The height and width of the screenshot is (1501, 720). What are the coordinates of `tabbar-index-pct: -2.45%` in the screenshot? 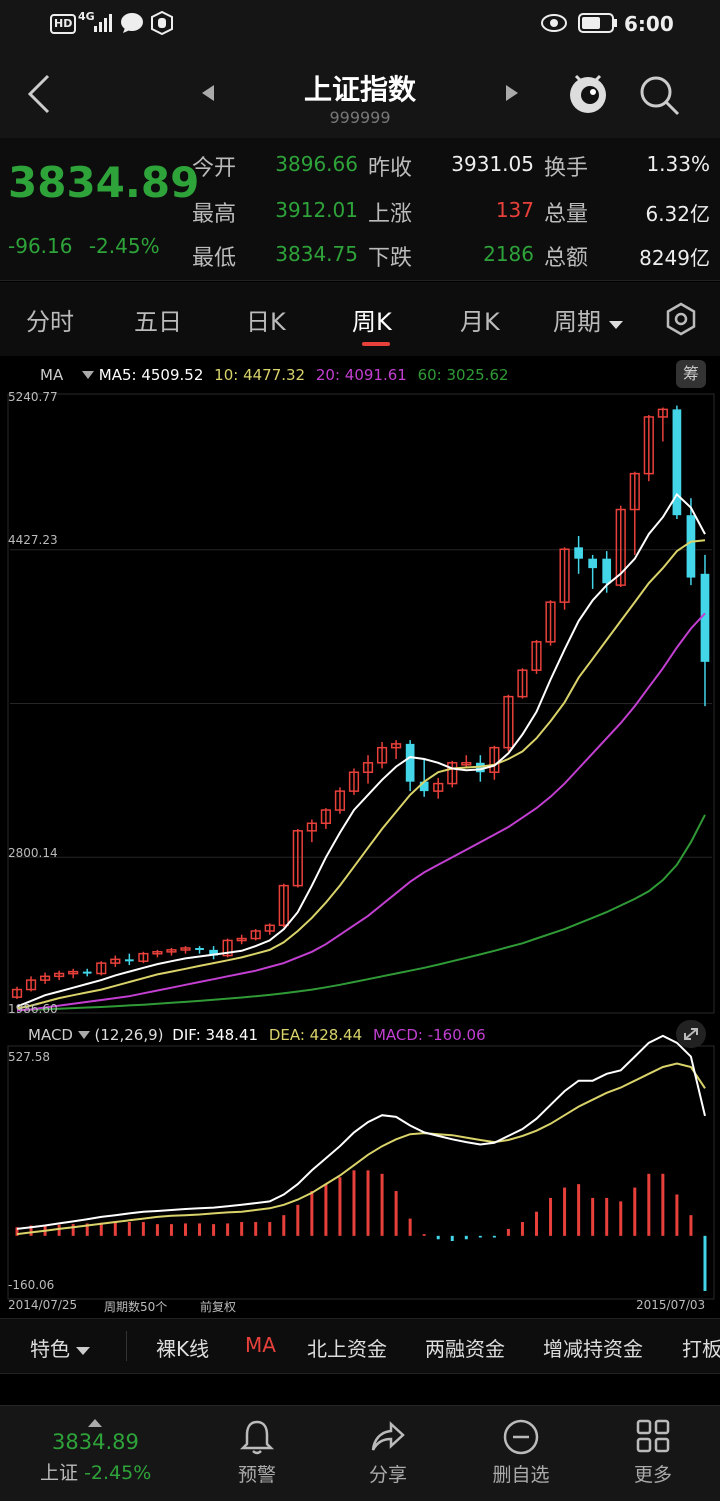 It's located at (118, 1473).